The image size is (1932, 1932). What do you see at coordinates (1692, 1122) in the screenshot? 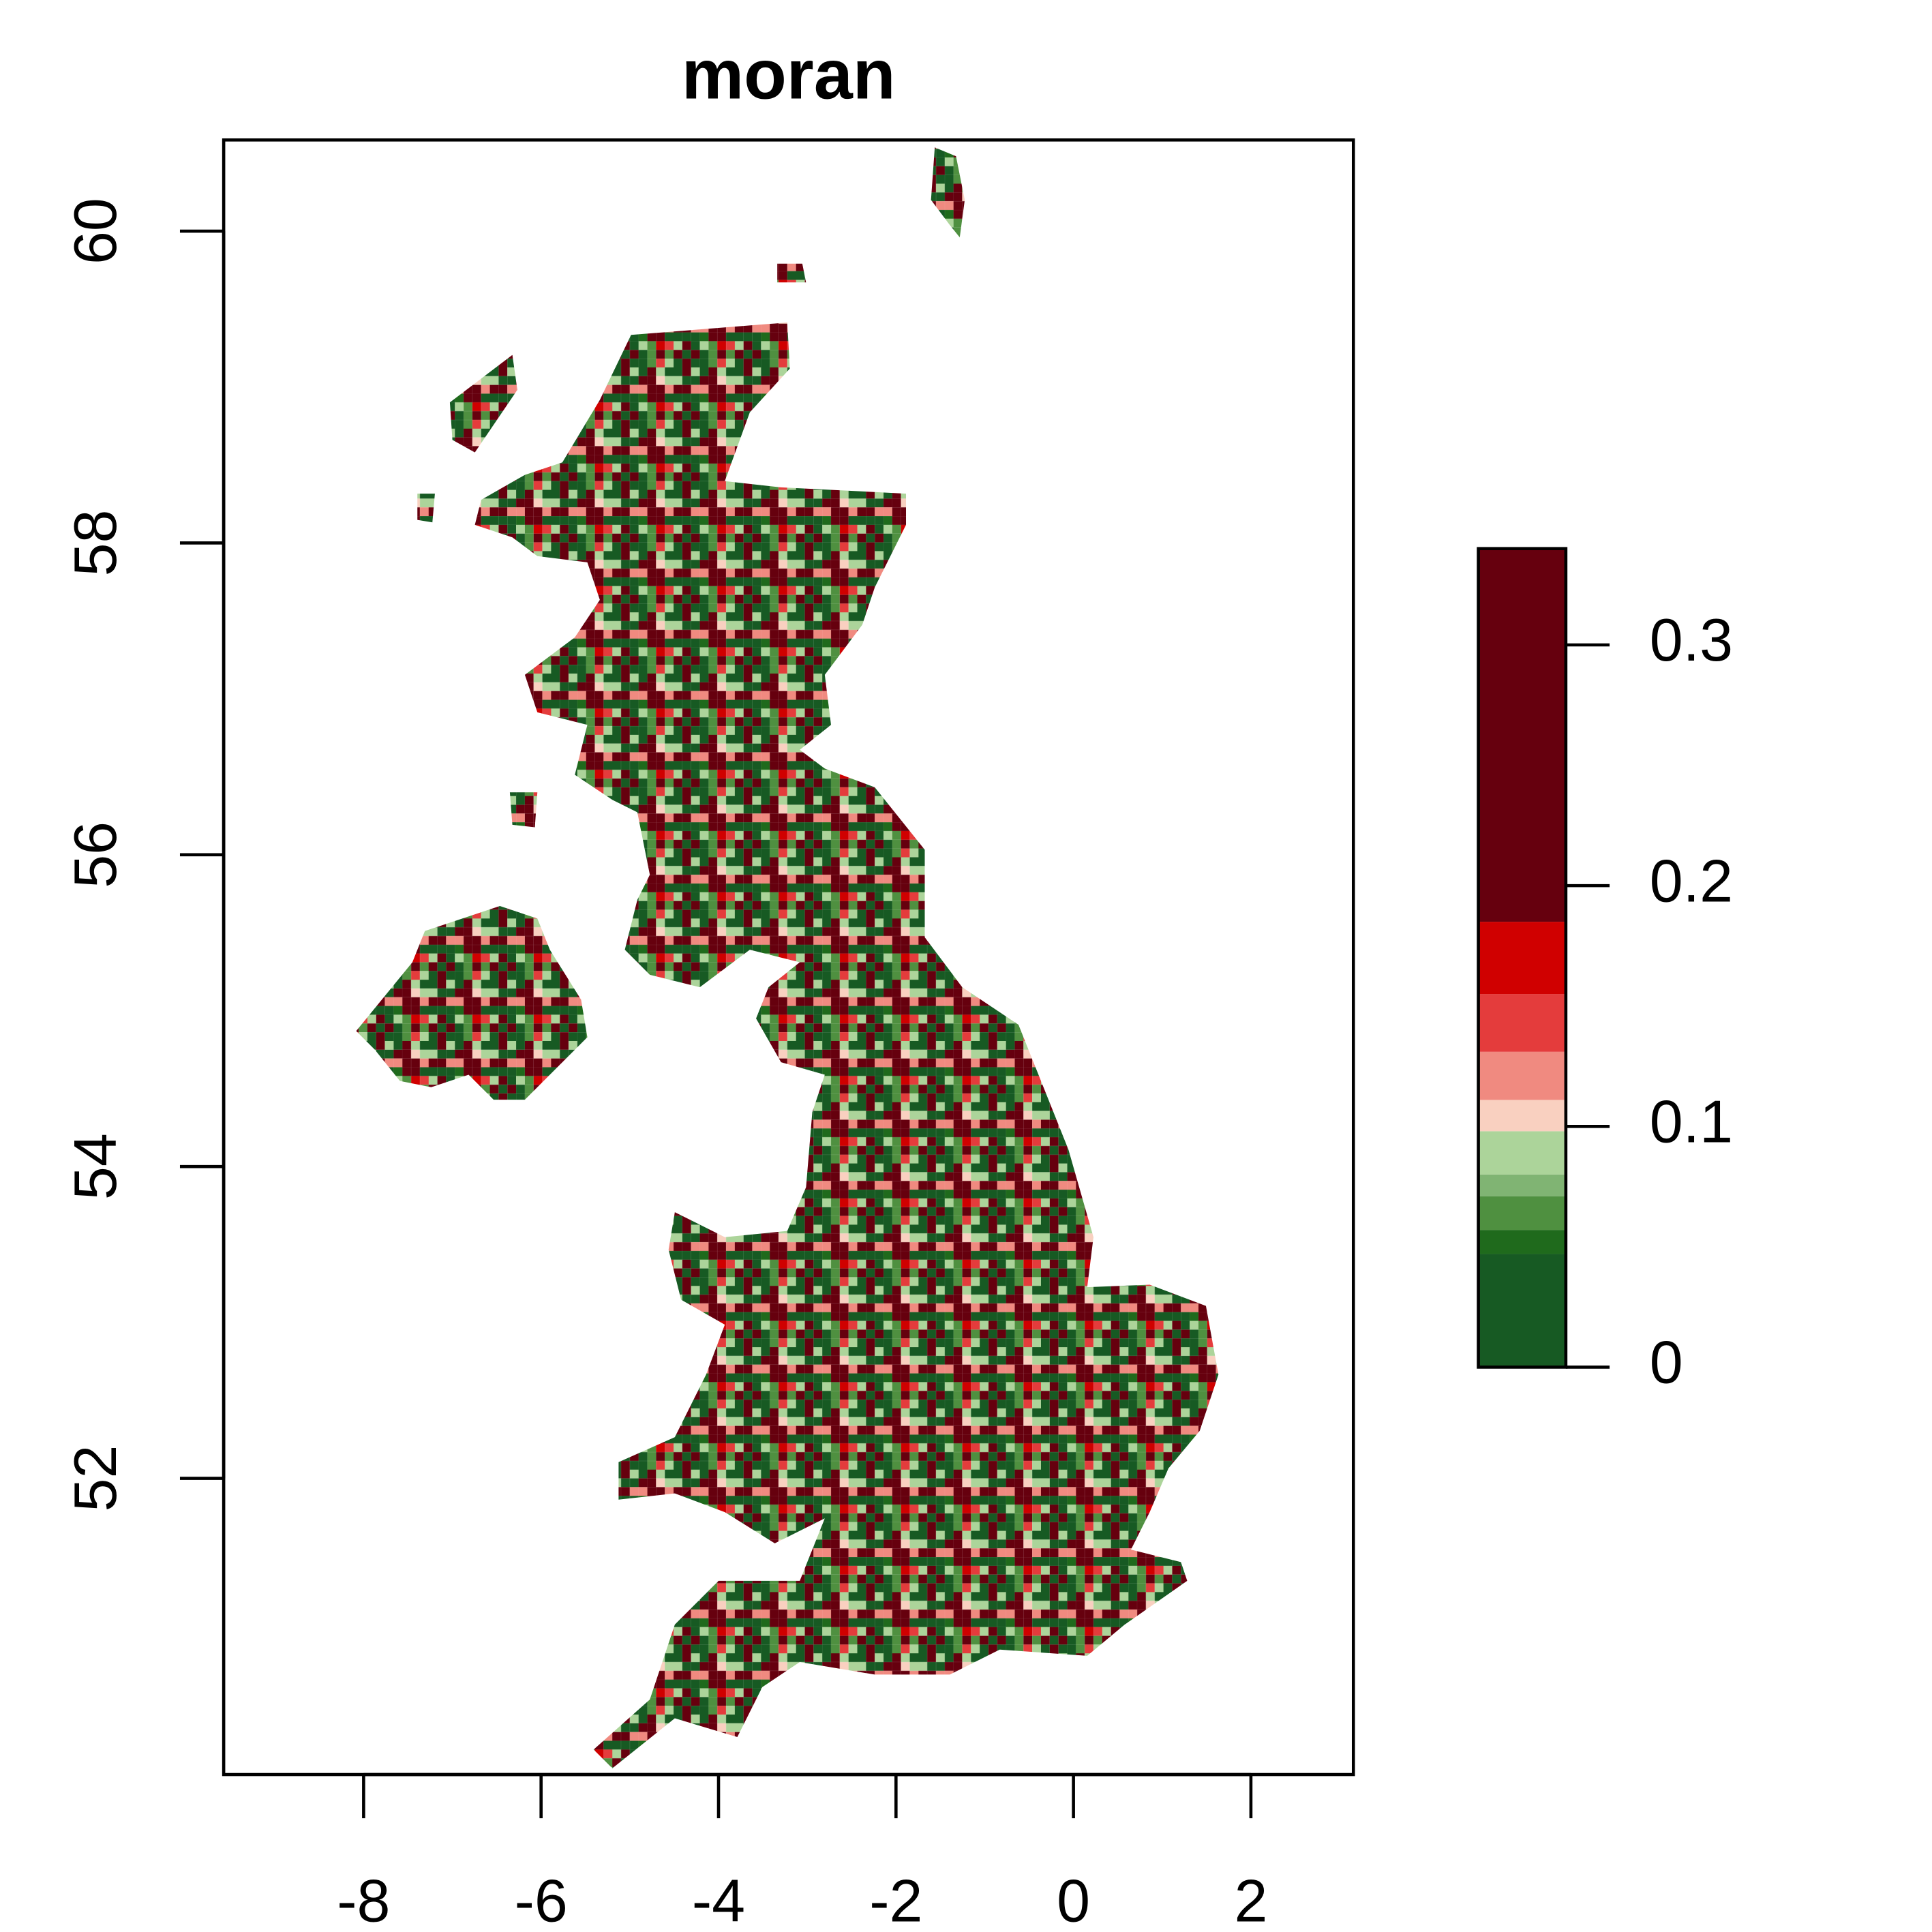
I see `colorbar-tick-label: 0.1` at bounding box center [1692, 1122].